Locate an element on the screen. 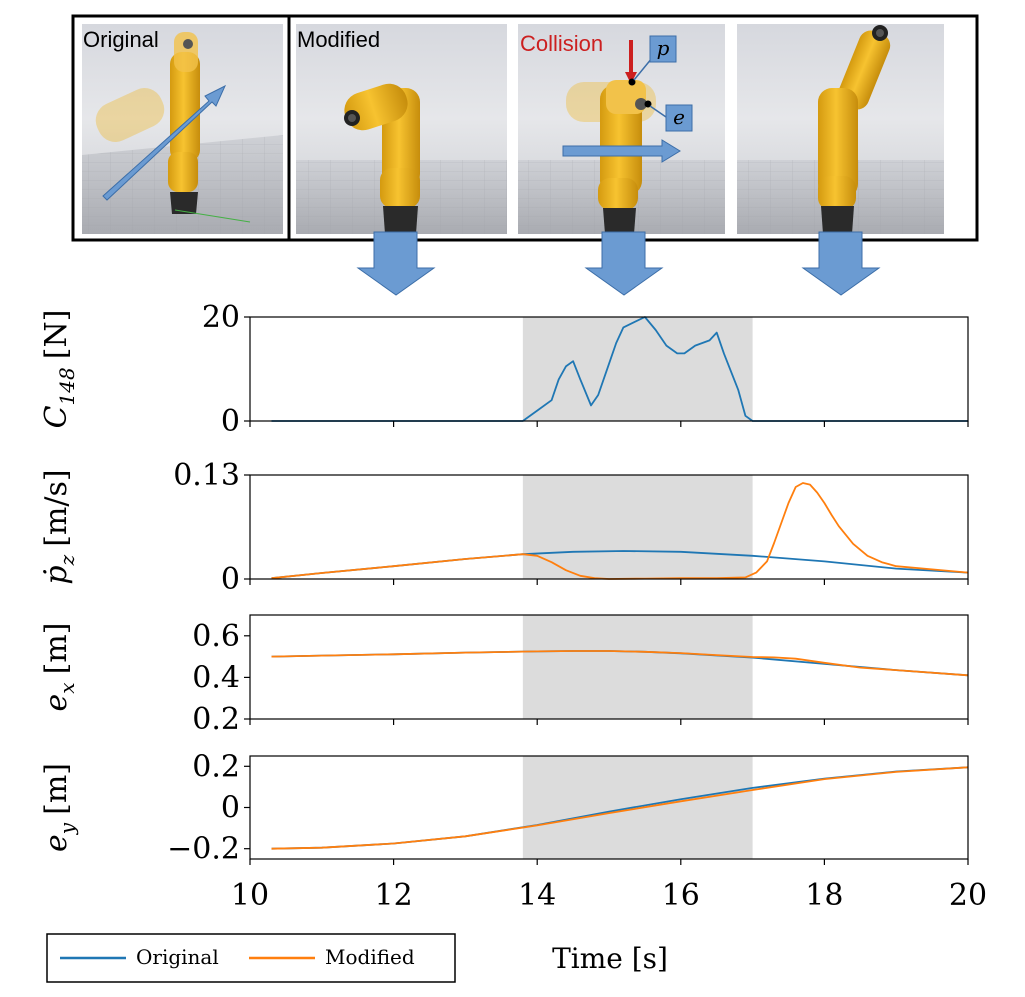 The width and height of the screenshot is (1025, 997). panel-modified-label: Modified is located at coordinates (338, 39).